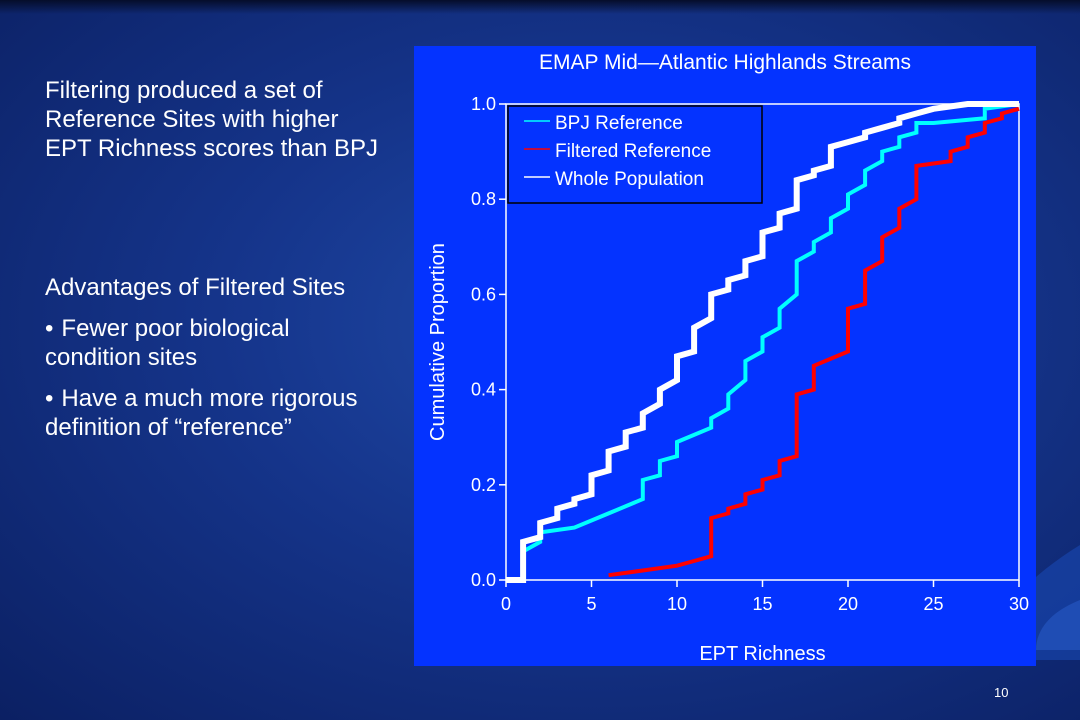  I want to click on x-tick-label: 5, so click(591, 604).